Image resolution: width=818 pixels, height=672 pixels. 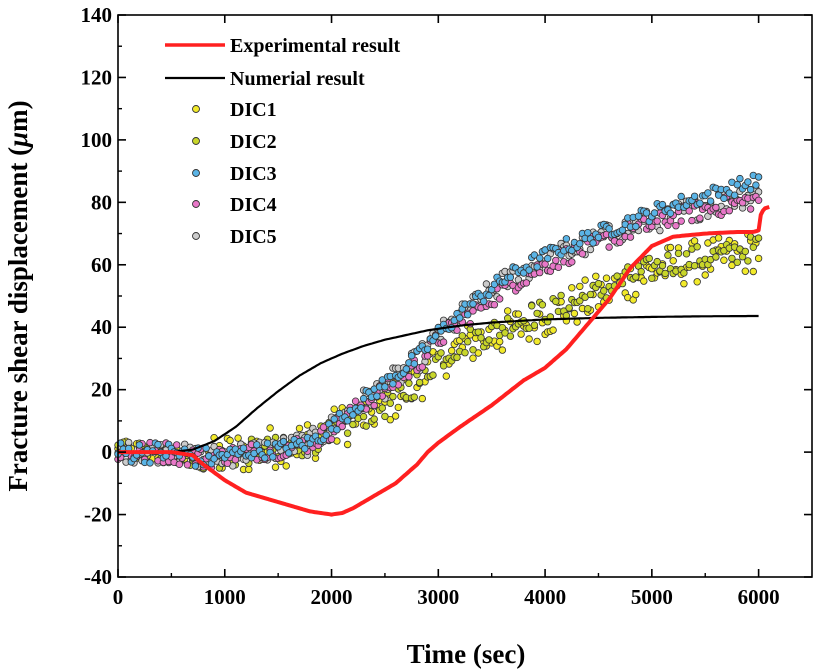 I want to click on y-axis-title-main: Fracture shear displacement (, so click(x=18, y=319).